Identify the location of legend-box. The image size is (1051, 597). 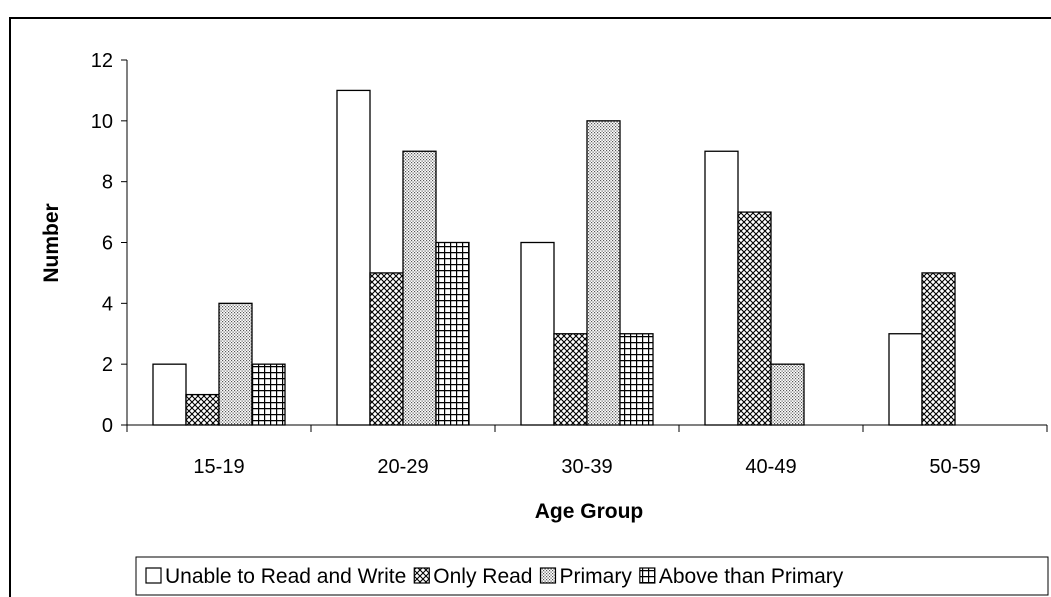
(592, 576).